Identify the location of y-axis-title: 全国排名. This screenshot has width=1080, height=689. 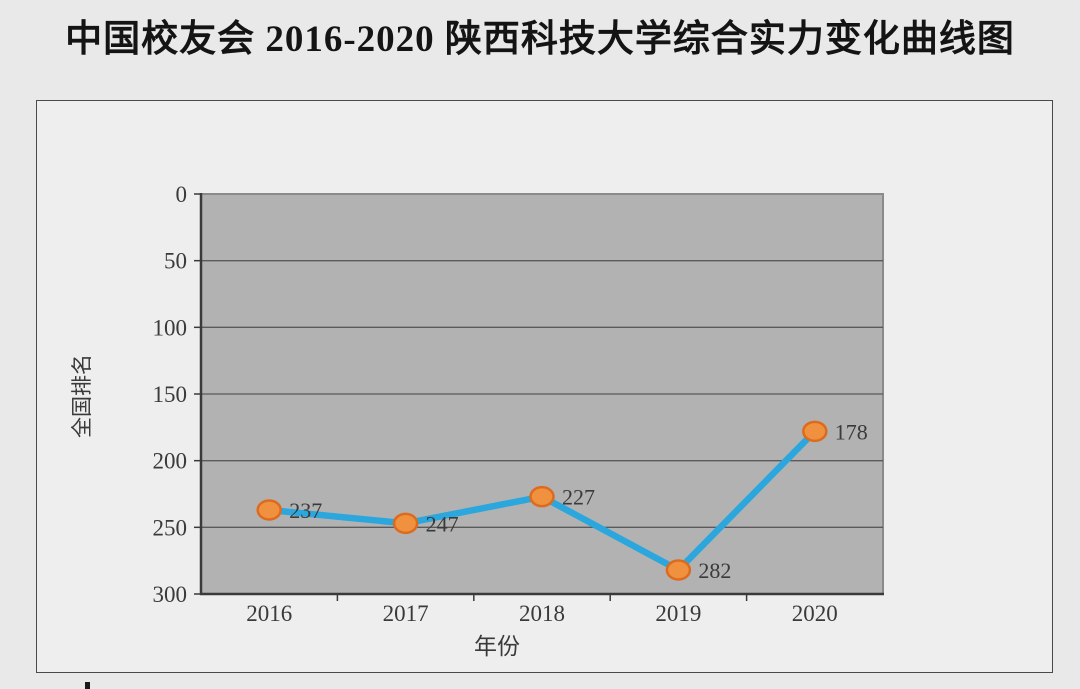
(82, 396).